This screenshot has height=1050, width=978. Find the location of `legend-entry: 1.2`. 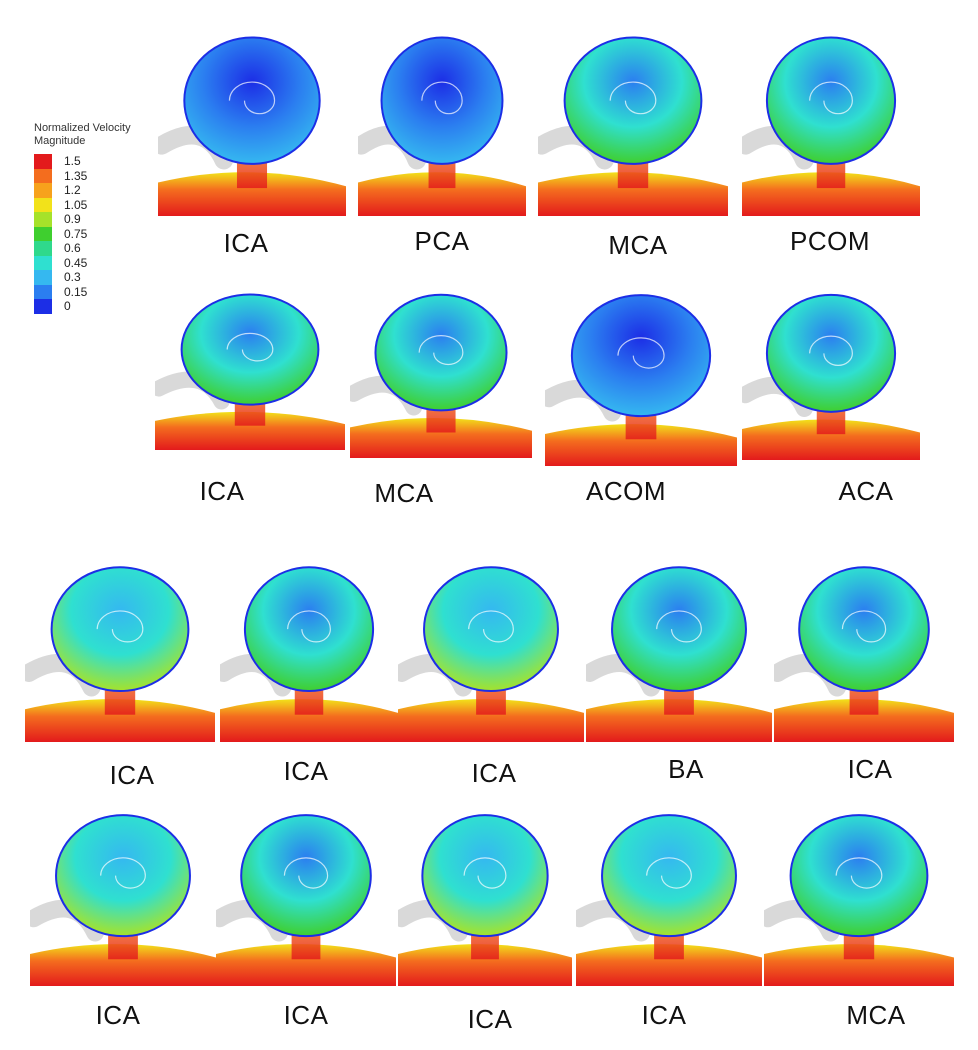

legend-entry: 1.2 is located at coordinates (104, 190).